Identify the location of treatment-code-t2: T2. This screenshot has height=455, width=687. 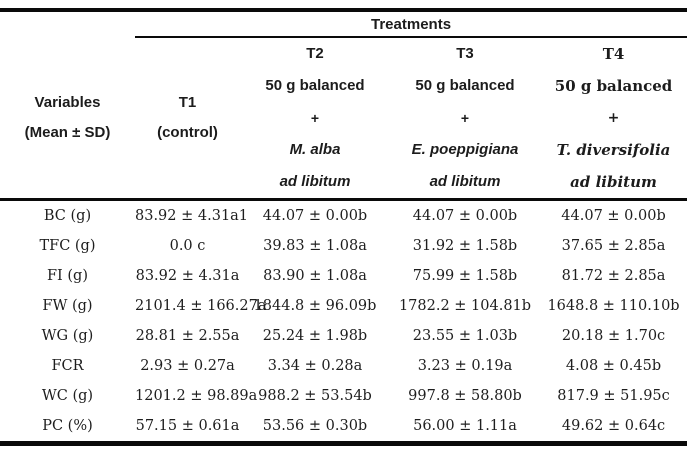
(315, 53).